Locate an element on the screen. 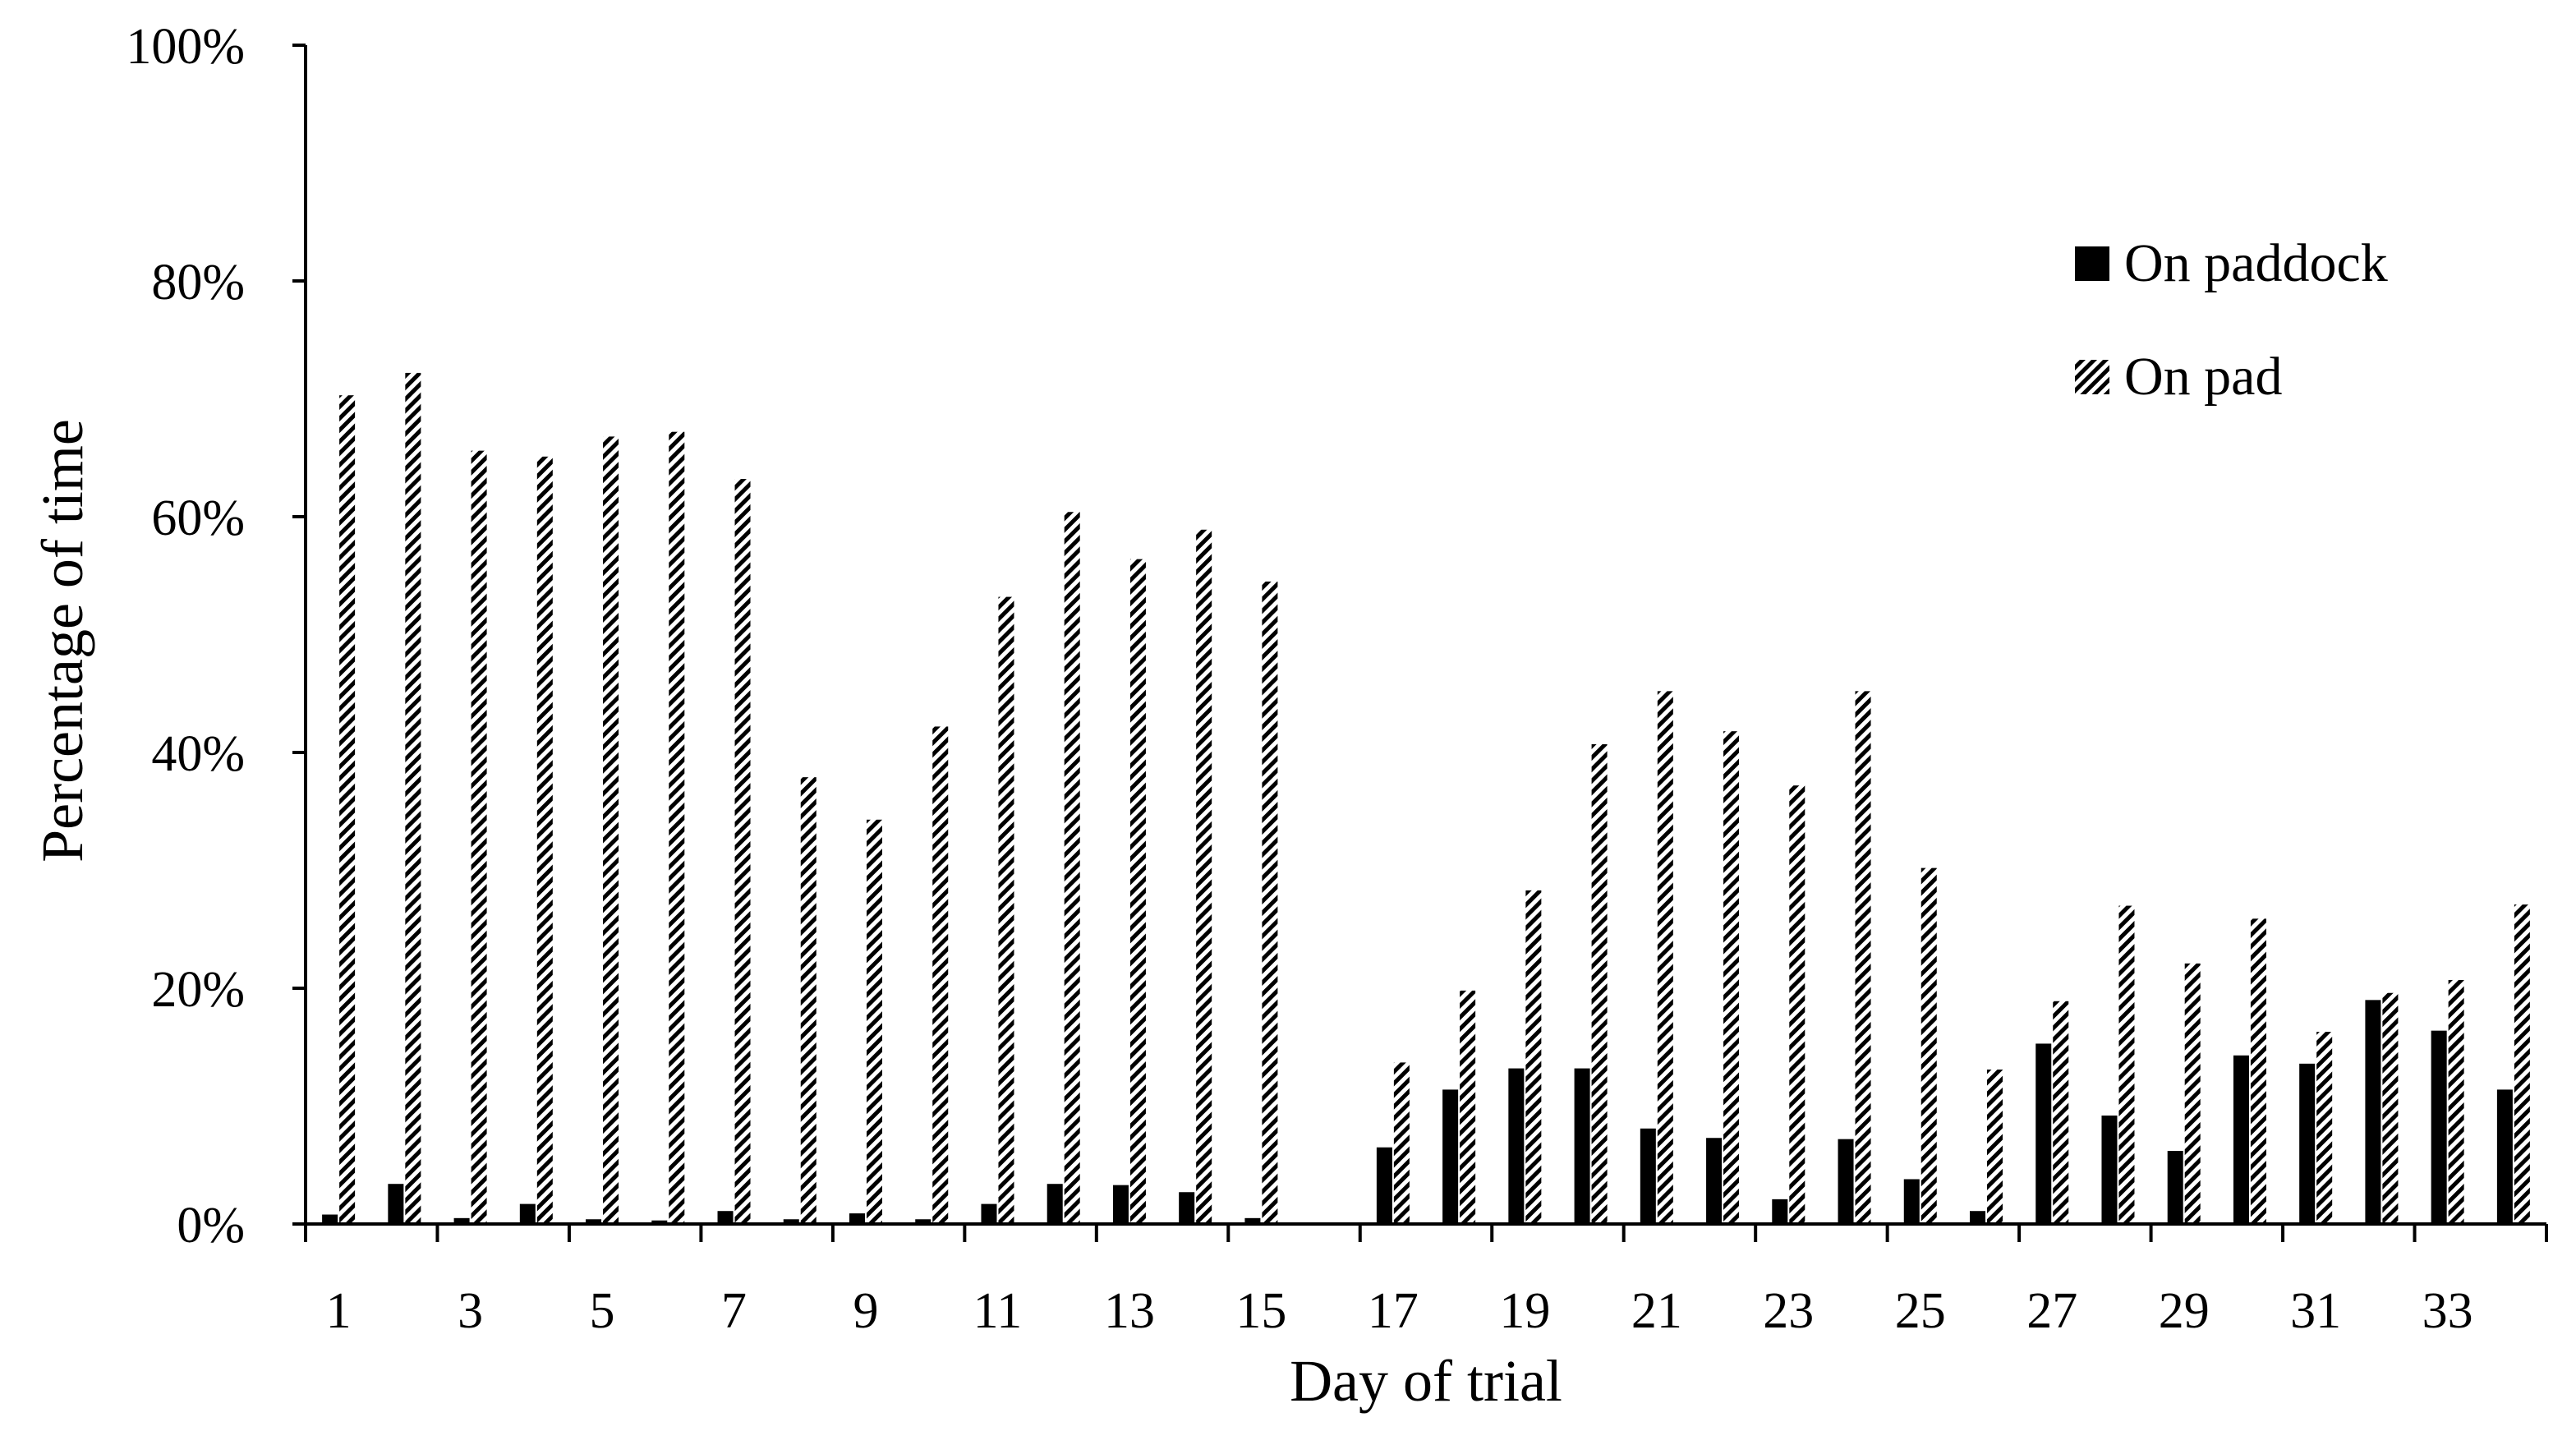  y-tick-label: 60% is located at coordinates (198, 518).